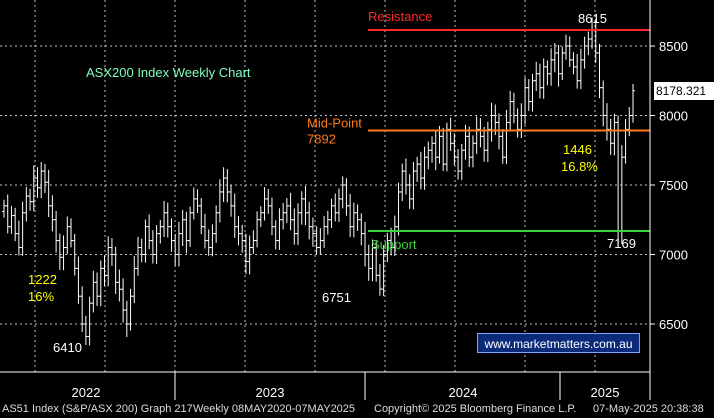  I want to click on low-label: 6751, so click(336, 297).